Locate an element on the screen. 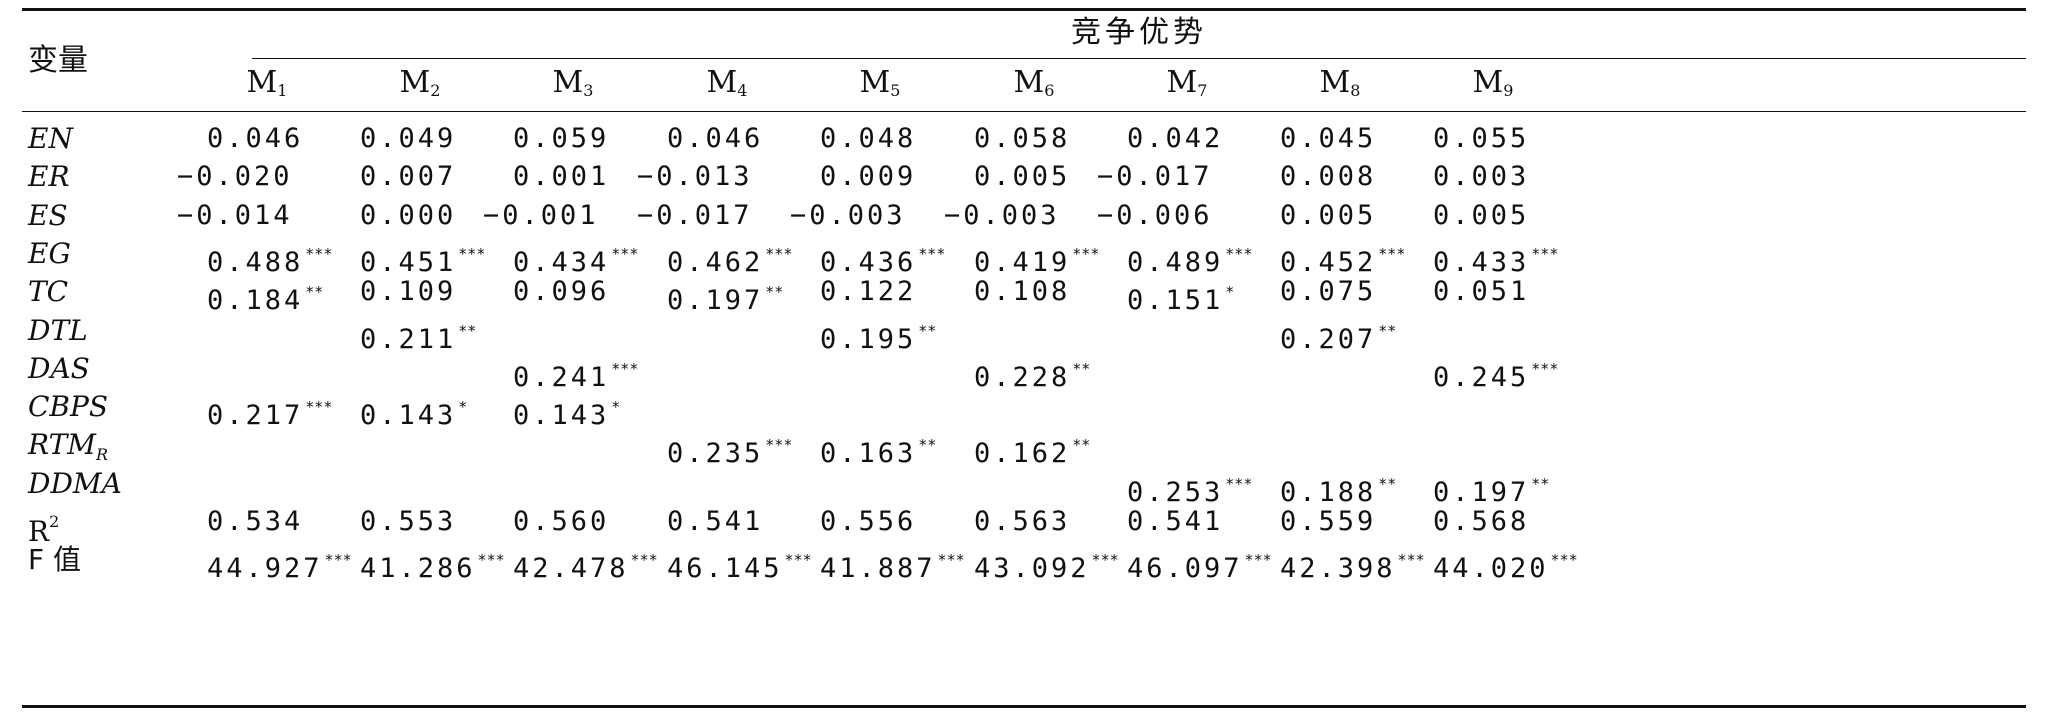  row-label: ER is located at coordinates (49, 177).